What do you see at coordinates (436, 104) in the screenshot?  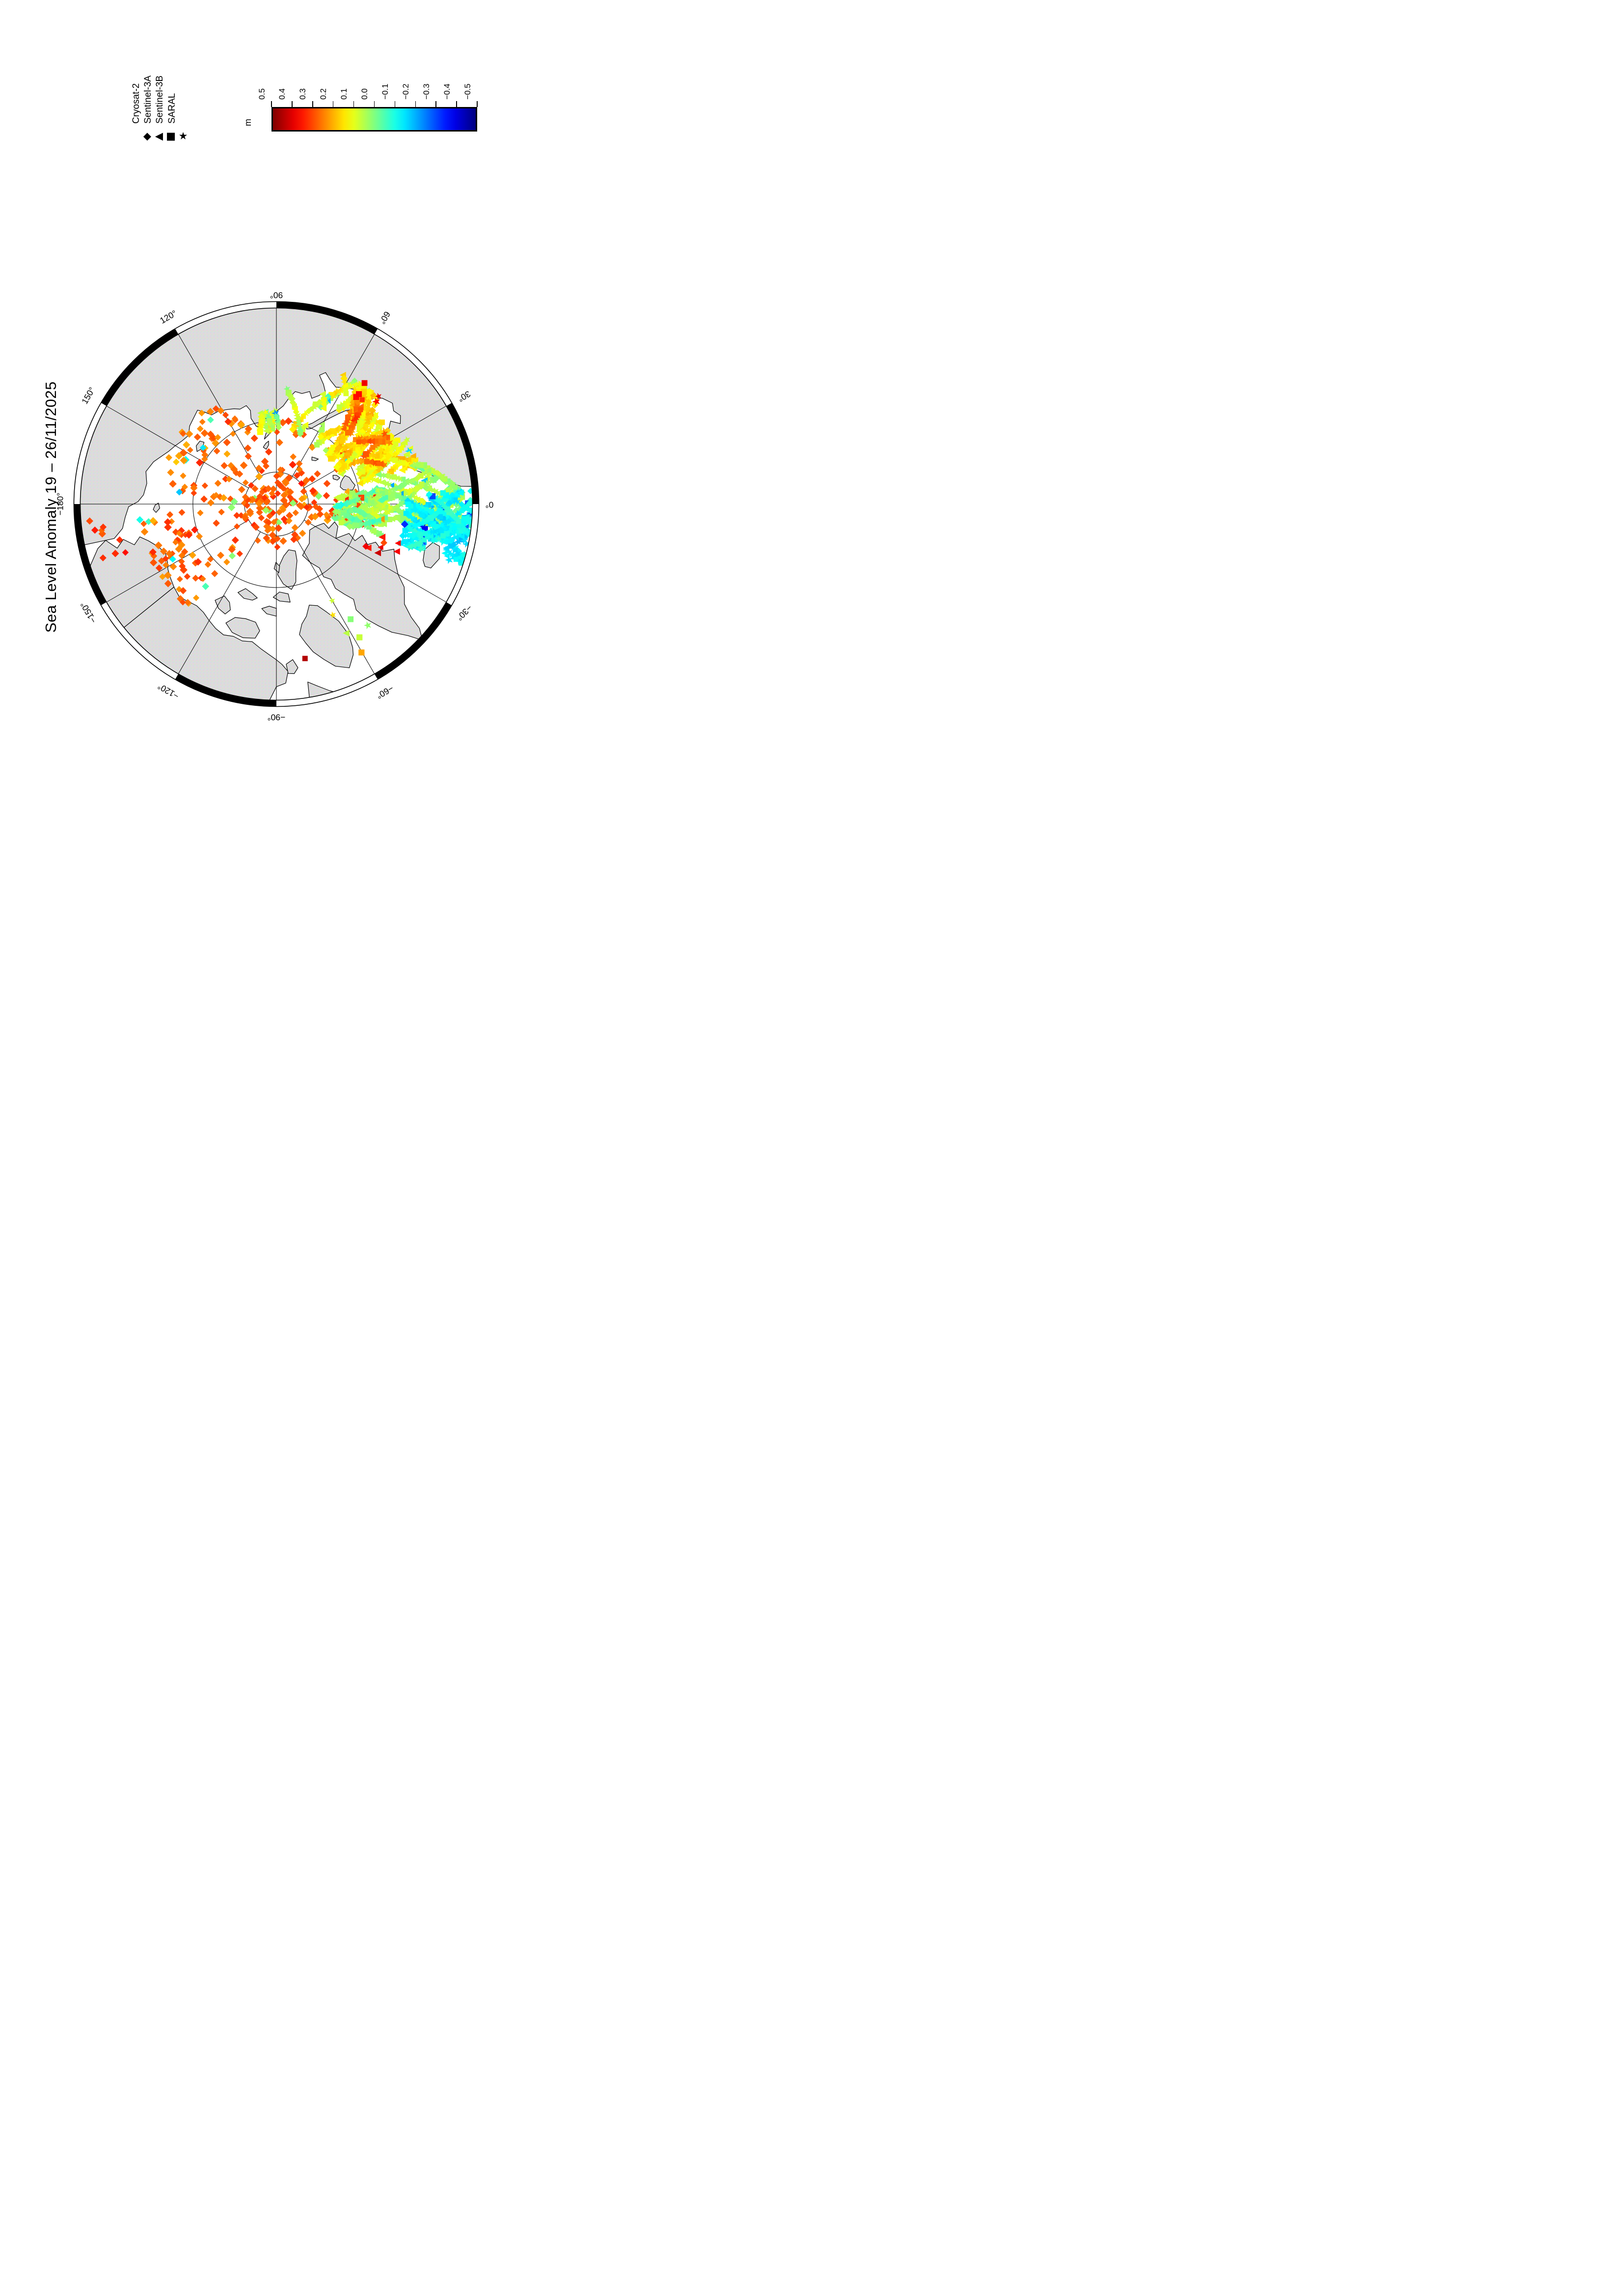 I see `colorbar-tick` at bounding box center [436, 104].